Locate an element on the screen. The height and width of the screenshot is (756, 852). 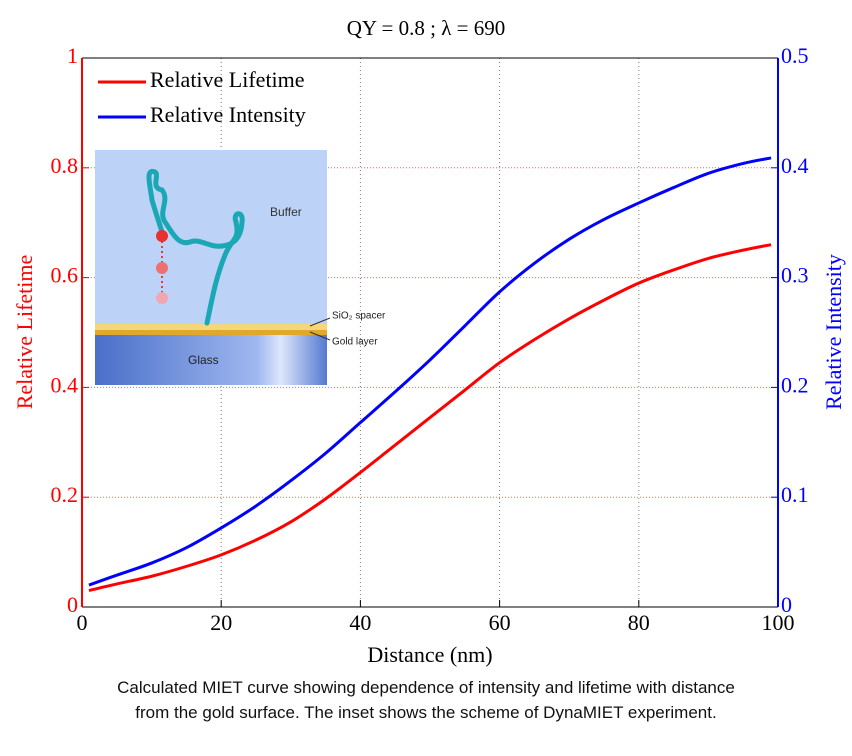
y-axis-label: Relative Lifetime is located at coordinates (24, 332).